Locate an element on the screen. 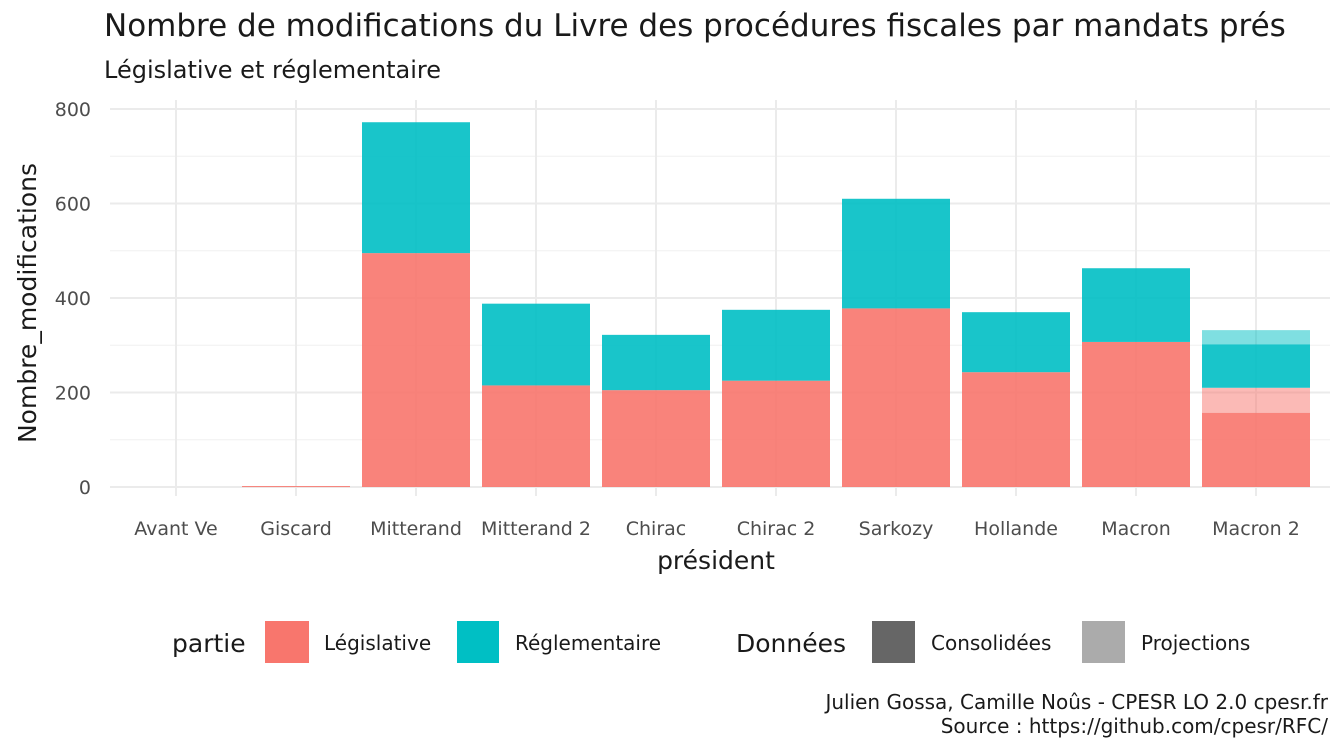 Image resolution: width=1344 pixels, height=756 pixels. x-tick-label: Mitterand is located at coordinates (416, 529).